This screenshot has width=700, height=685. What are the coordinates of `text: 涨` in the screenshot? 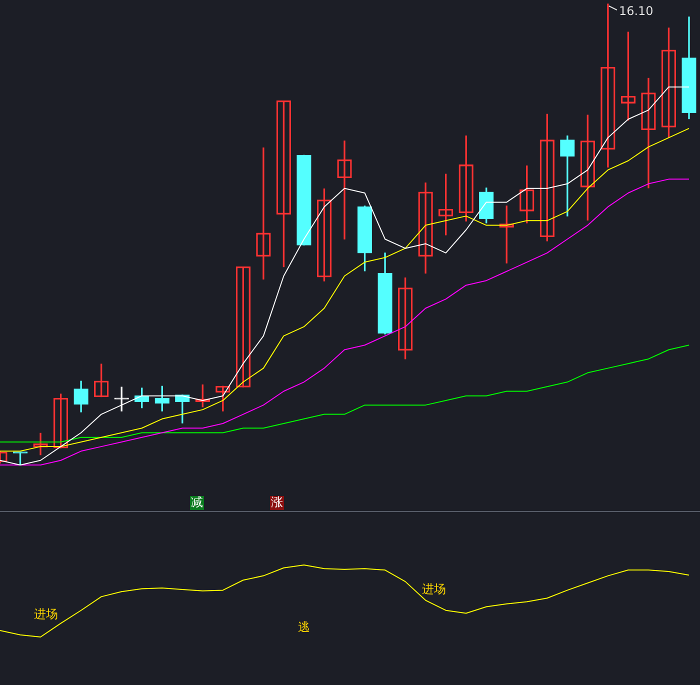 It's located at (277, 502).